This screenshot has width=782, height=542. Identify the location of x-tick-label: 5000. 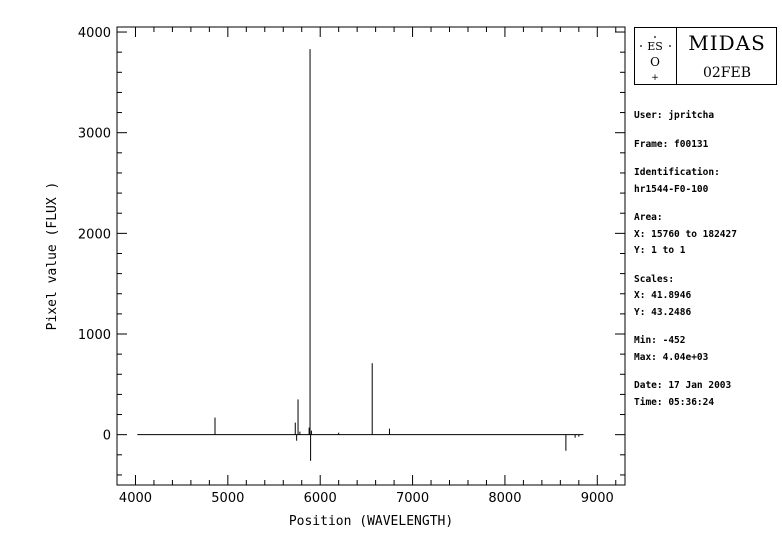
(227, 498).